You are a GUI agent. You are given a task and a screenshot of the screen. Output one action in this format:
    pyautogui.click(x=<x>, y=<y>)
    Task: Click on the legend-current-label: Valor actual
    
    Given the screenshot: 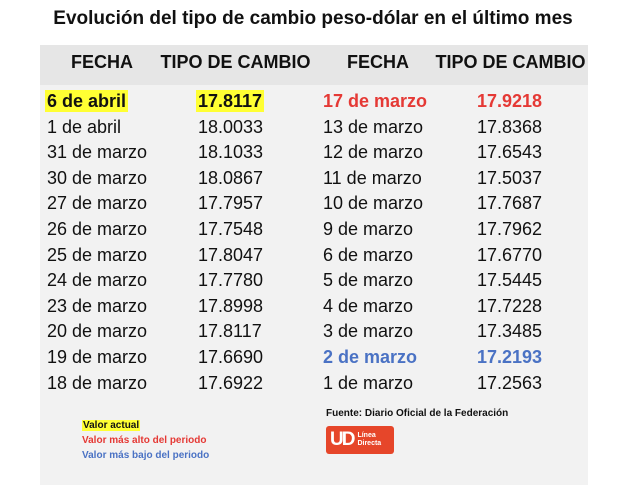 What is the action you would take?
    pyautogui.click(x=111, y=425)
    